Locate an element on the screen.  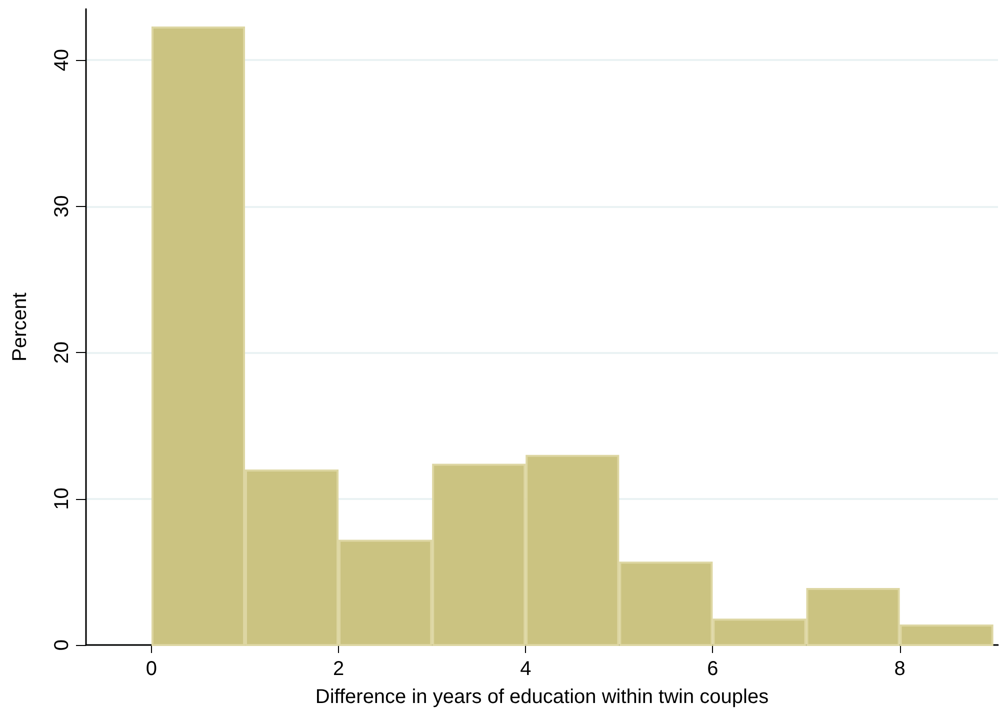
y-tick-label: 10 is located at coordinates (62, 499).